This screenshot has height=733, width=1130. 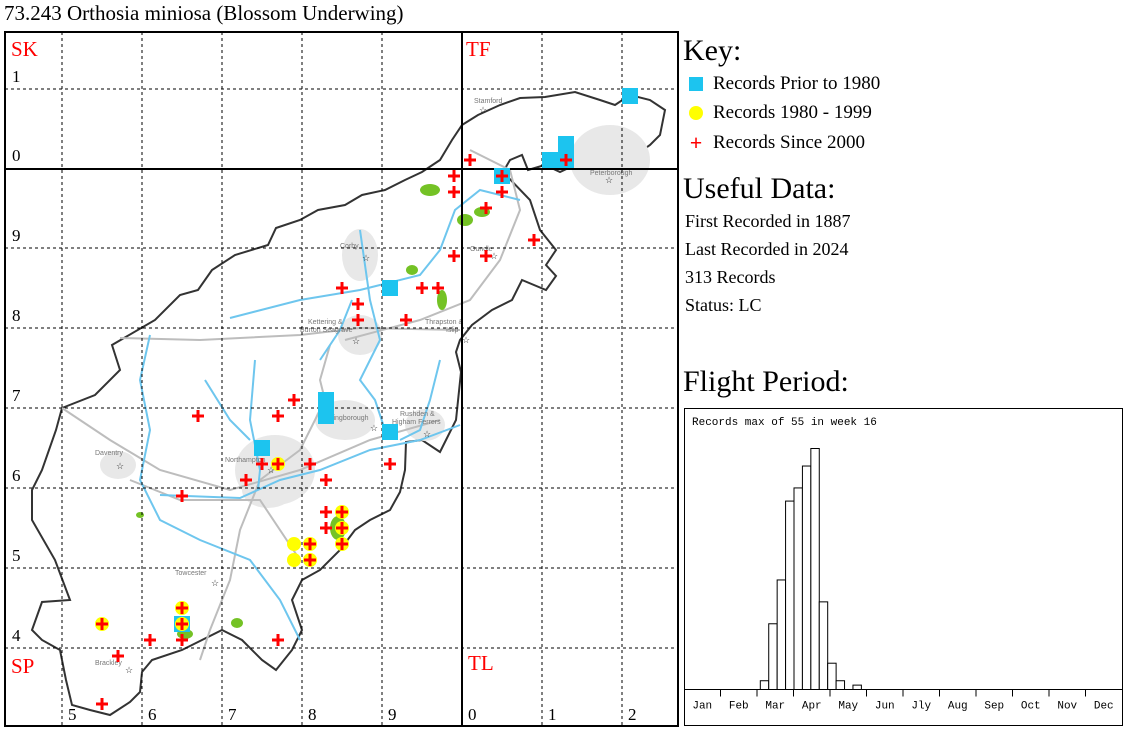 I want to click on grid-square-label: SP, so click(x=22, y=666).